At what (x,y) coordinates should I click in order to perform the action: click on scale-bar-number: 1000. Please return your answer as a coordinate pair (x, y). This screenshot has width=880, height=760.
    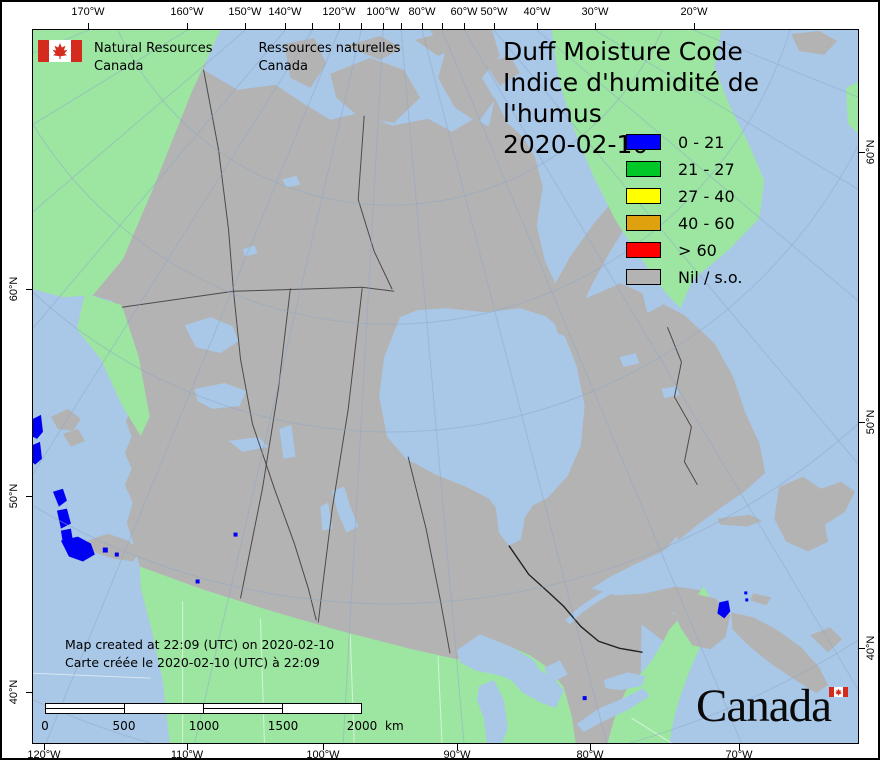
    Looking at the image, I should click on (204, 726).